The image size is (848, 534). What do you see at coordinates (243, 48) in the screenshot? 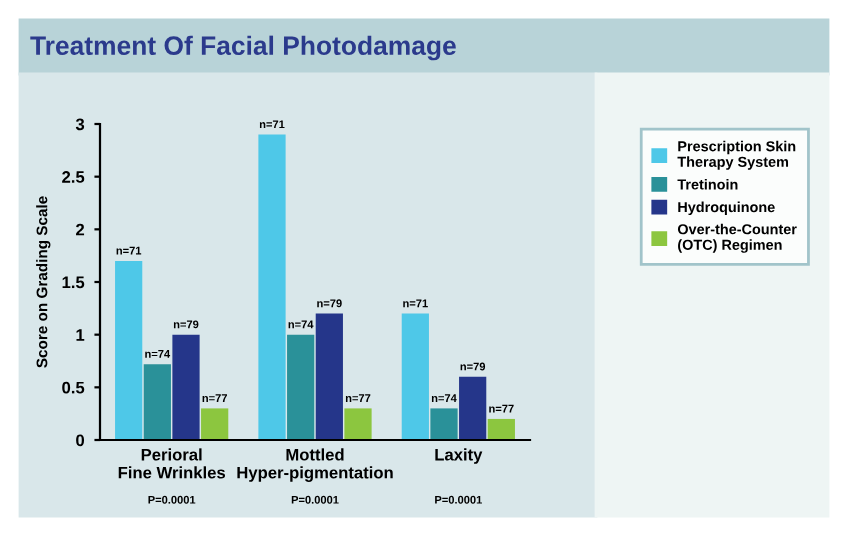
I see `chart-title: Treatment Of Facial Photodamage` at bounding box center [243, 48].